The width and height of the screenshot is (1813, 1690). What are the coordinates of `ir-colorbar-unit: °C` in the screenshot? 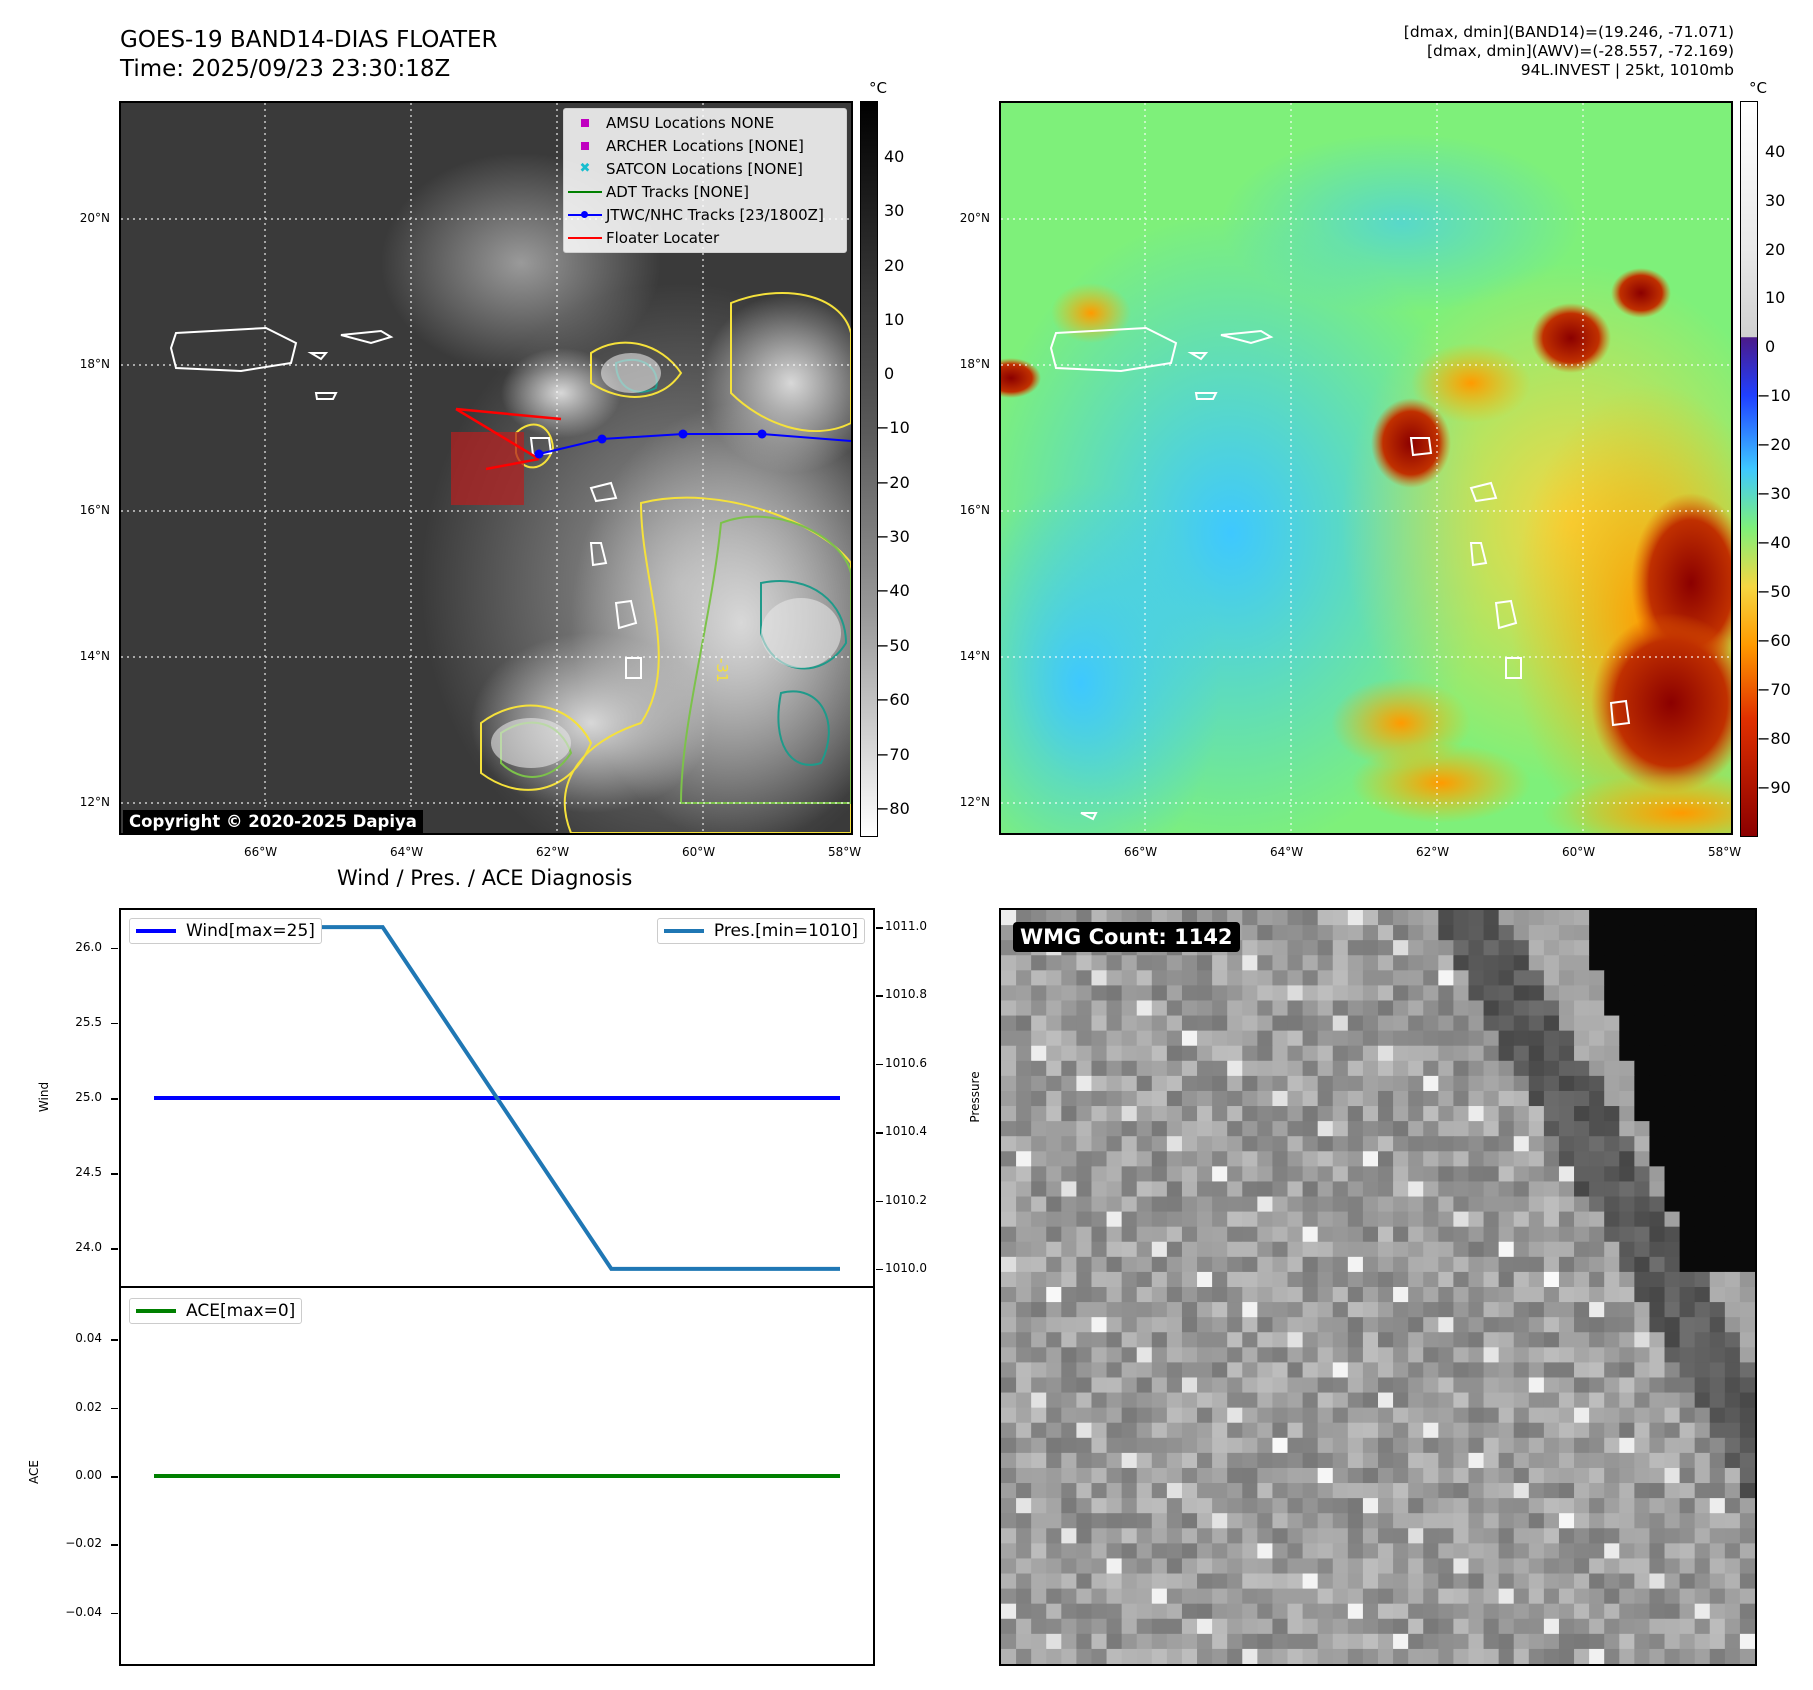 It's located at (878, 88).